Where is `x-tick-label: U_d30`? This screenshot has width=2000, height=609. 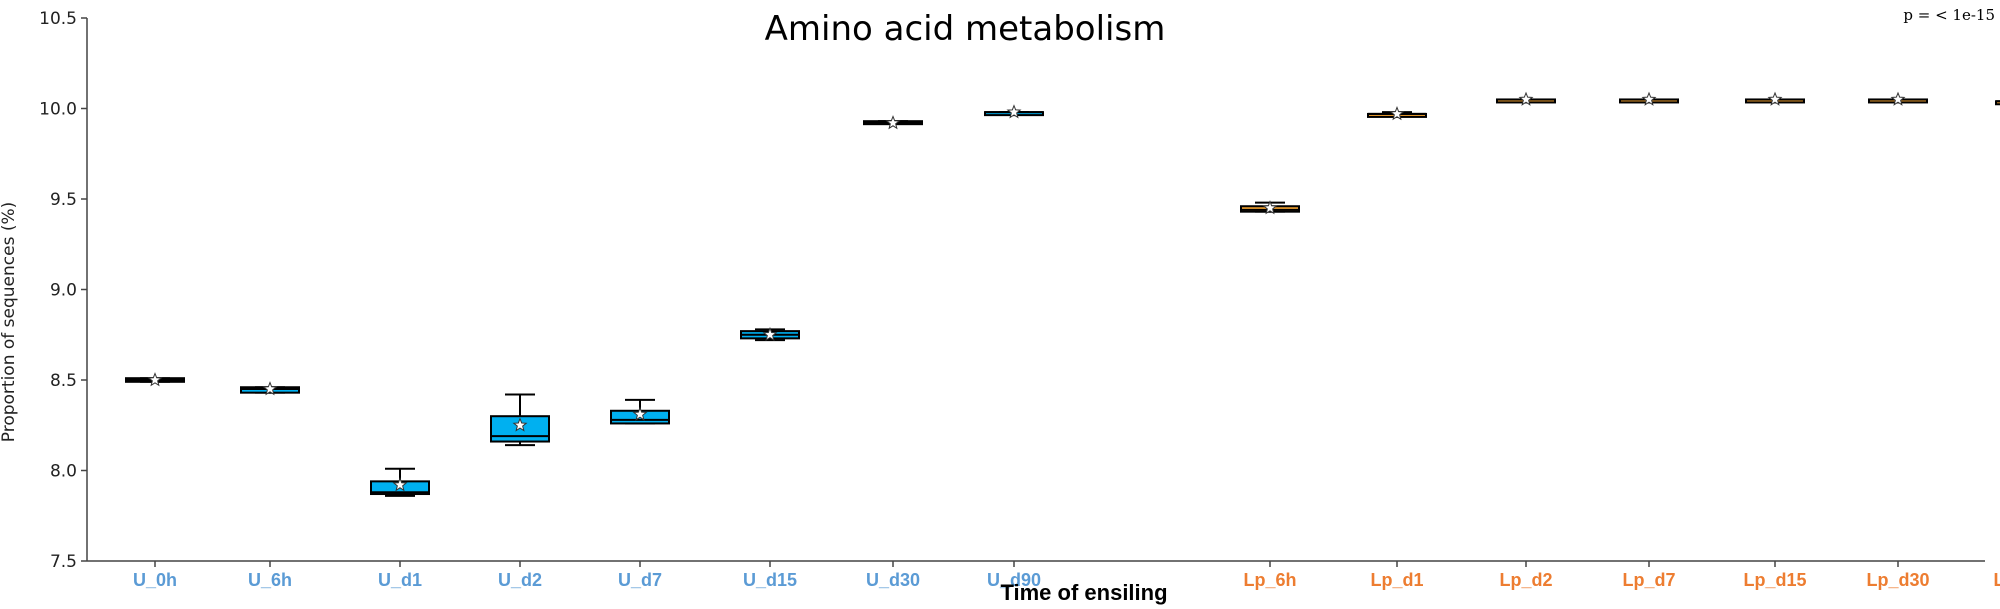
x-tick-label: U_d30 is located at coordinates (893, 580).